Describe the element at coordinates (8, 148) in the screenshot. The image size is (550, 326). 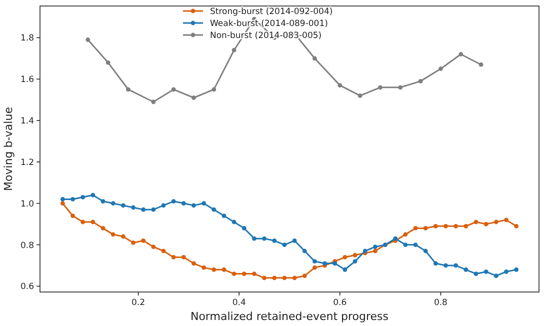
I see `y-axis-title: Moving b-value` at that location.